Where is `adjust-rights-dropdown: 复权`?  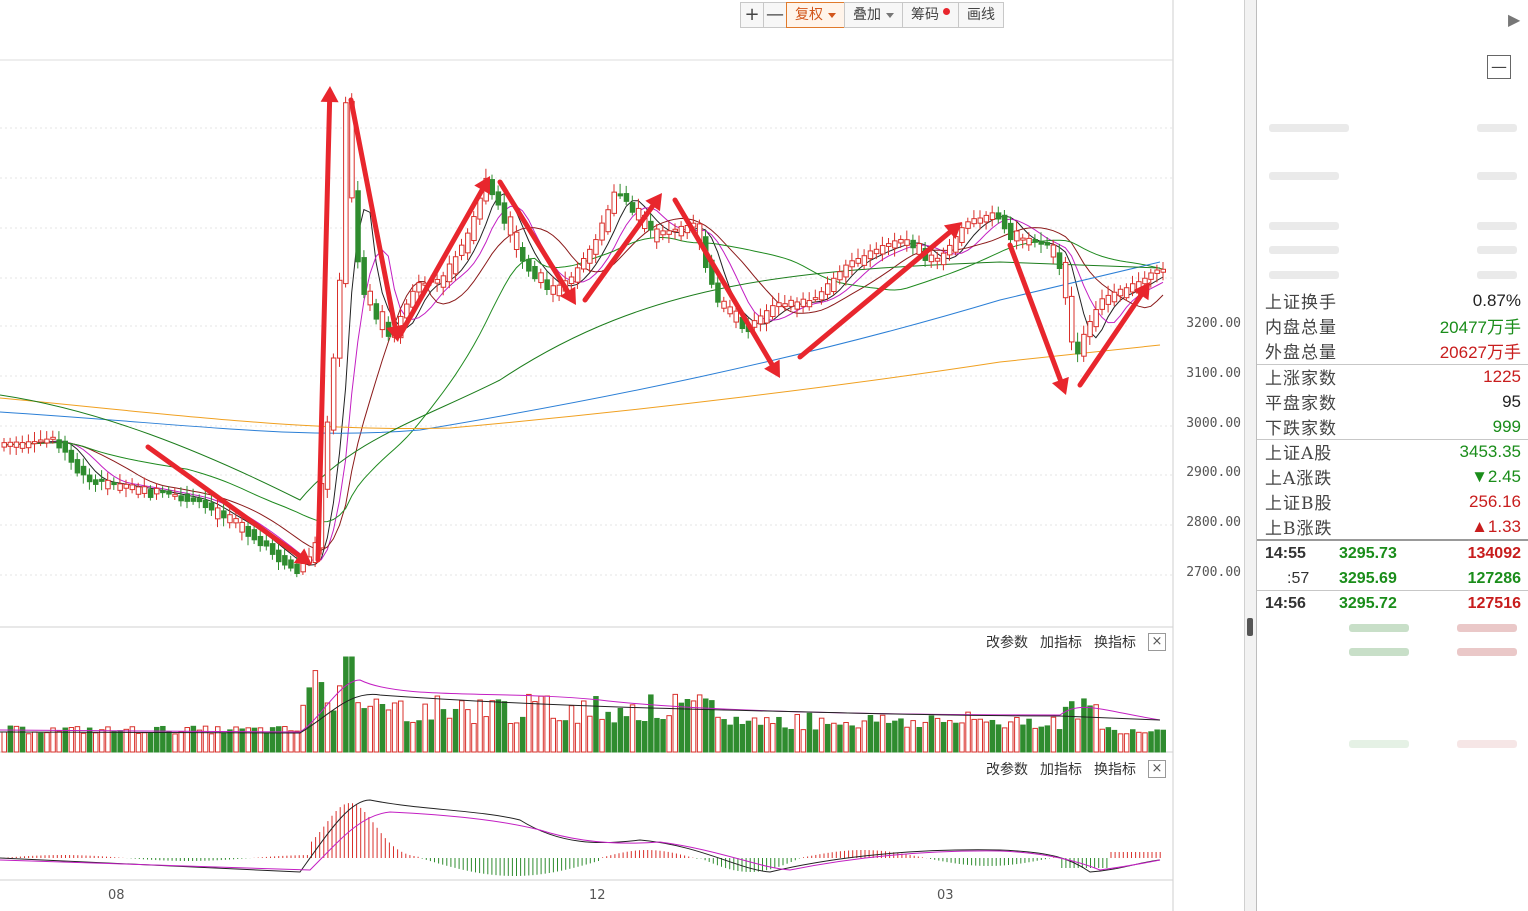 adjust-rights-dropdown: 复权 is located at coordinates (815, 15).